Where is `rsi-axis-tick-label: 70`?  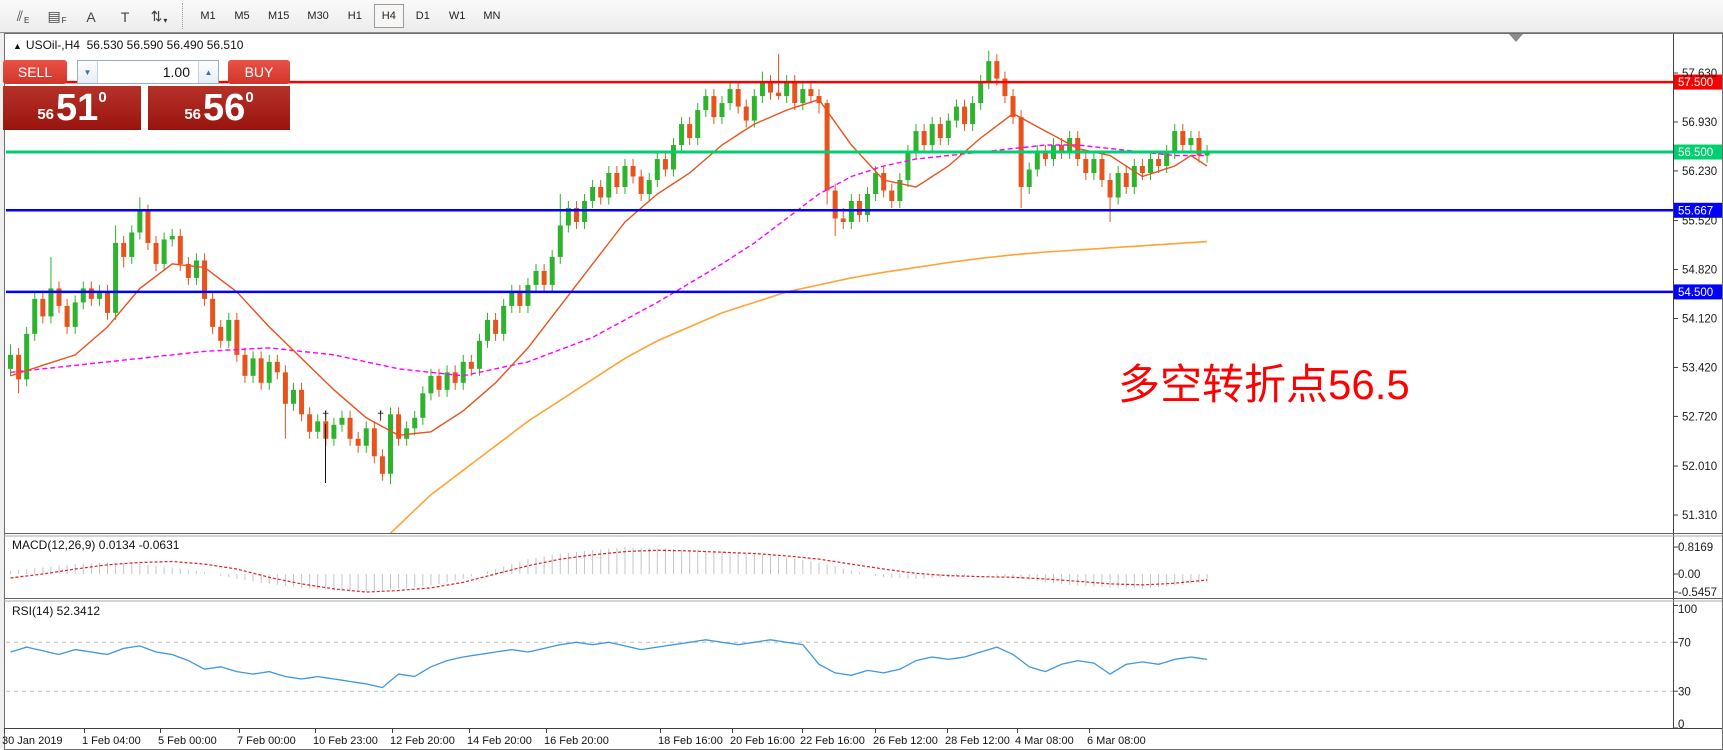
rsi-axis-tick-label: 70 is located at coordinates (1684, 643).